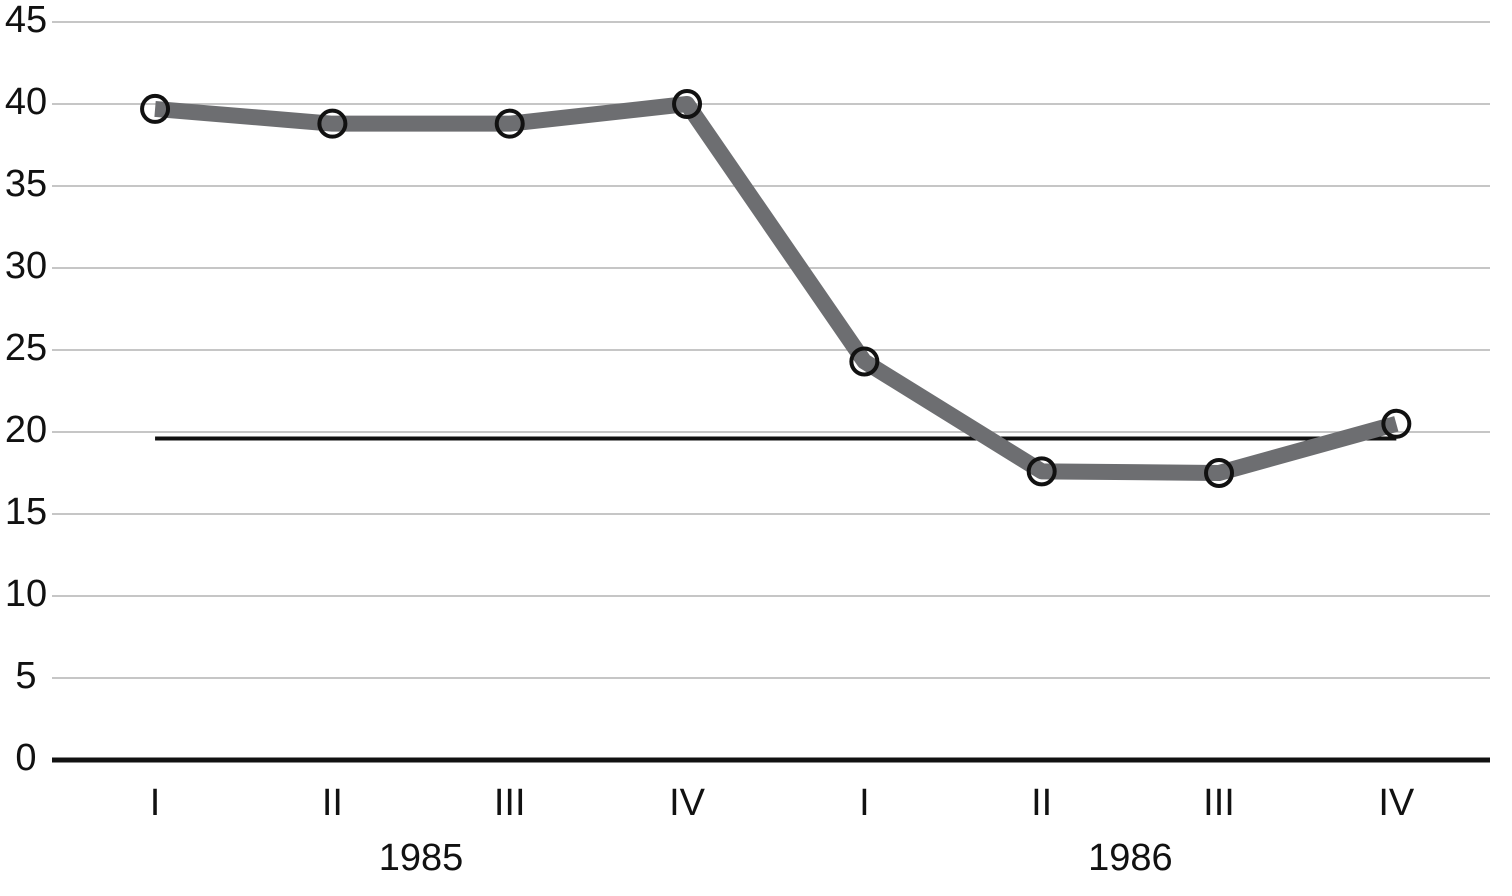 The image size is (1512, 896). I want to click on y-tick-label: 5, so click(25, 676).